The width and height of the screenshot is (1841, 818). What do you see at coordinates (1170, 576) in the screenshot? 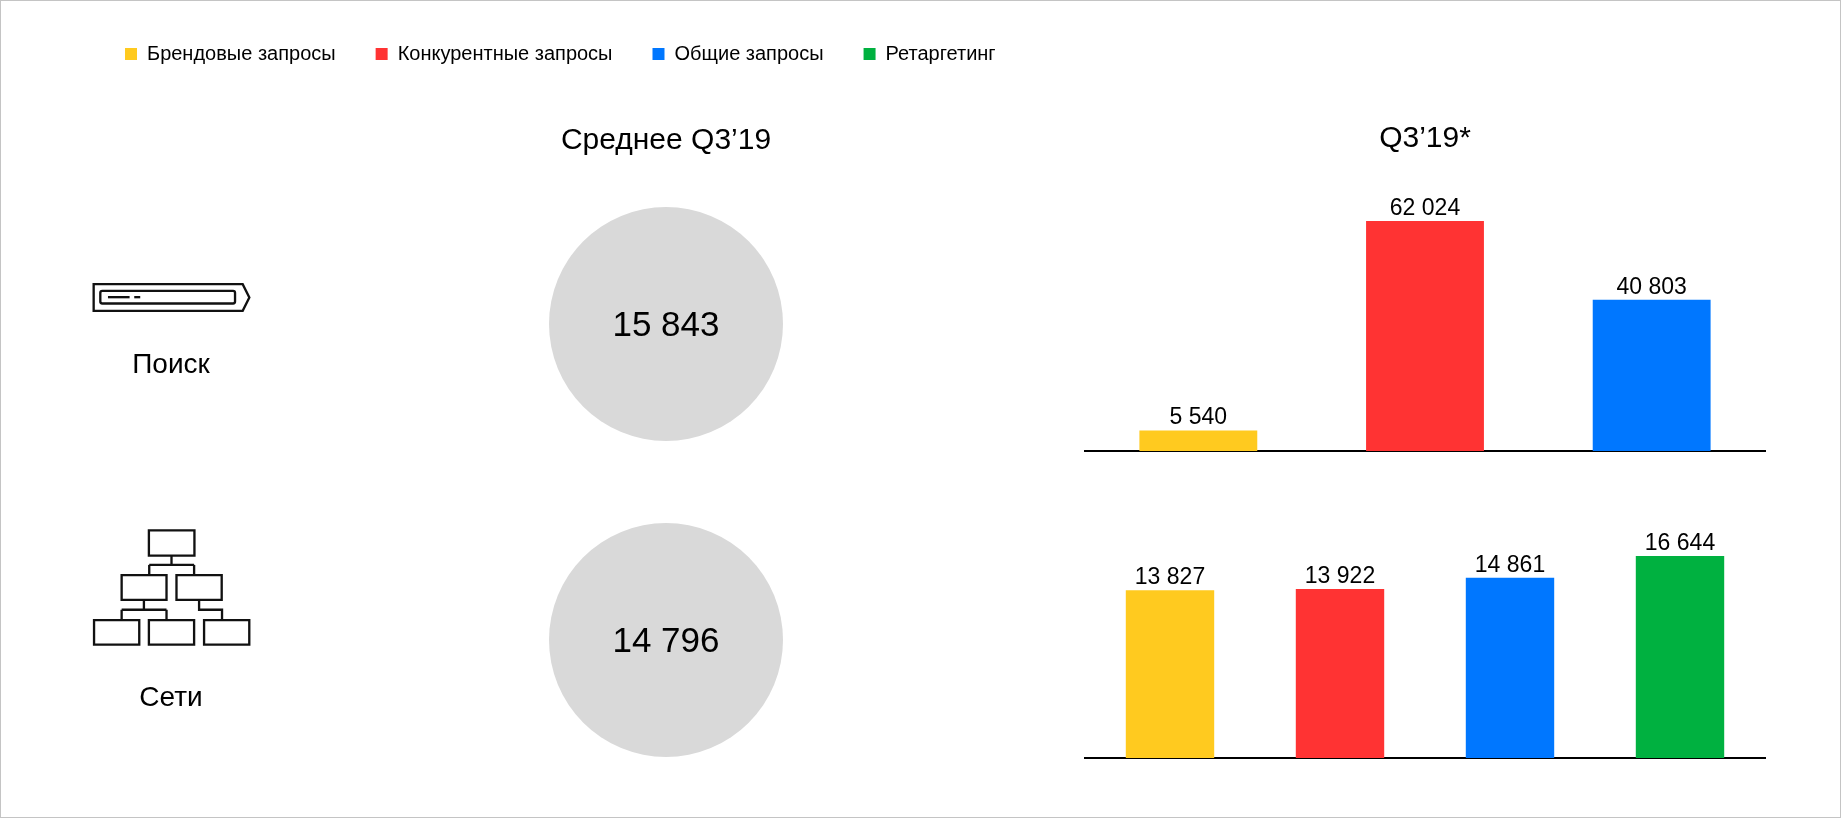
I see `data-label: 13 827` at bounding box center [1170, 576].